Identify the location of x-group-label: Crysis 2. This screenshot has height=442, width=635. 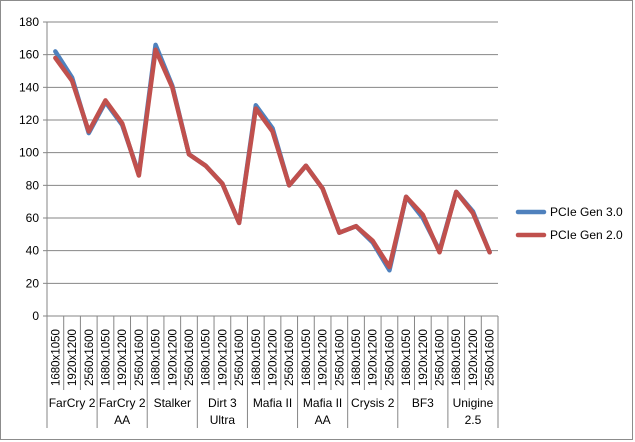
(373, 403).